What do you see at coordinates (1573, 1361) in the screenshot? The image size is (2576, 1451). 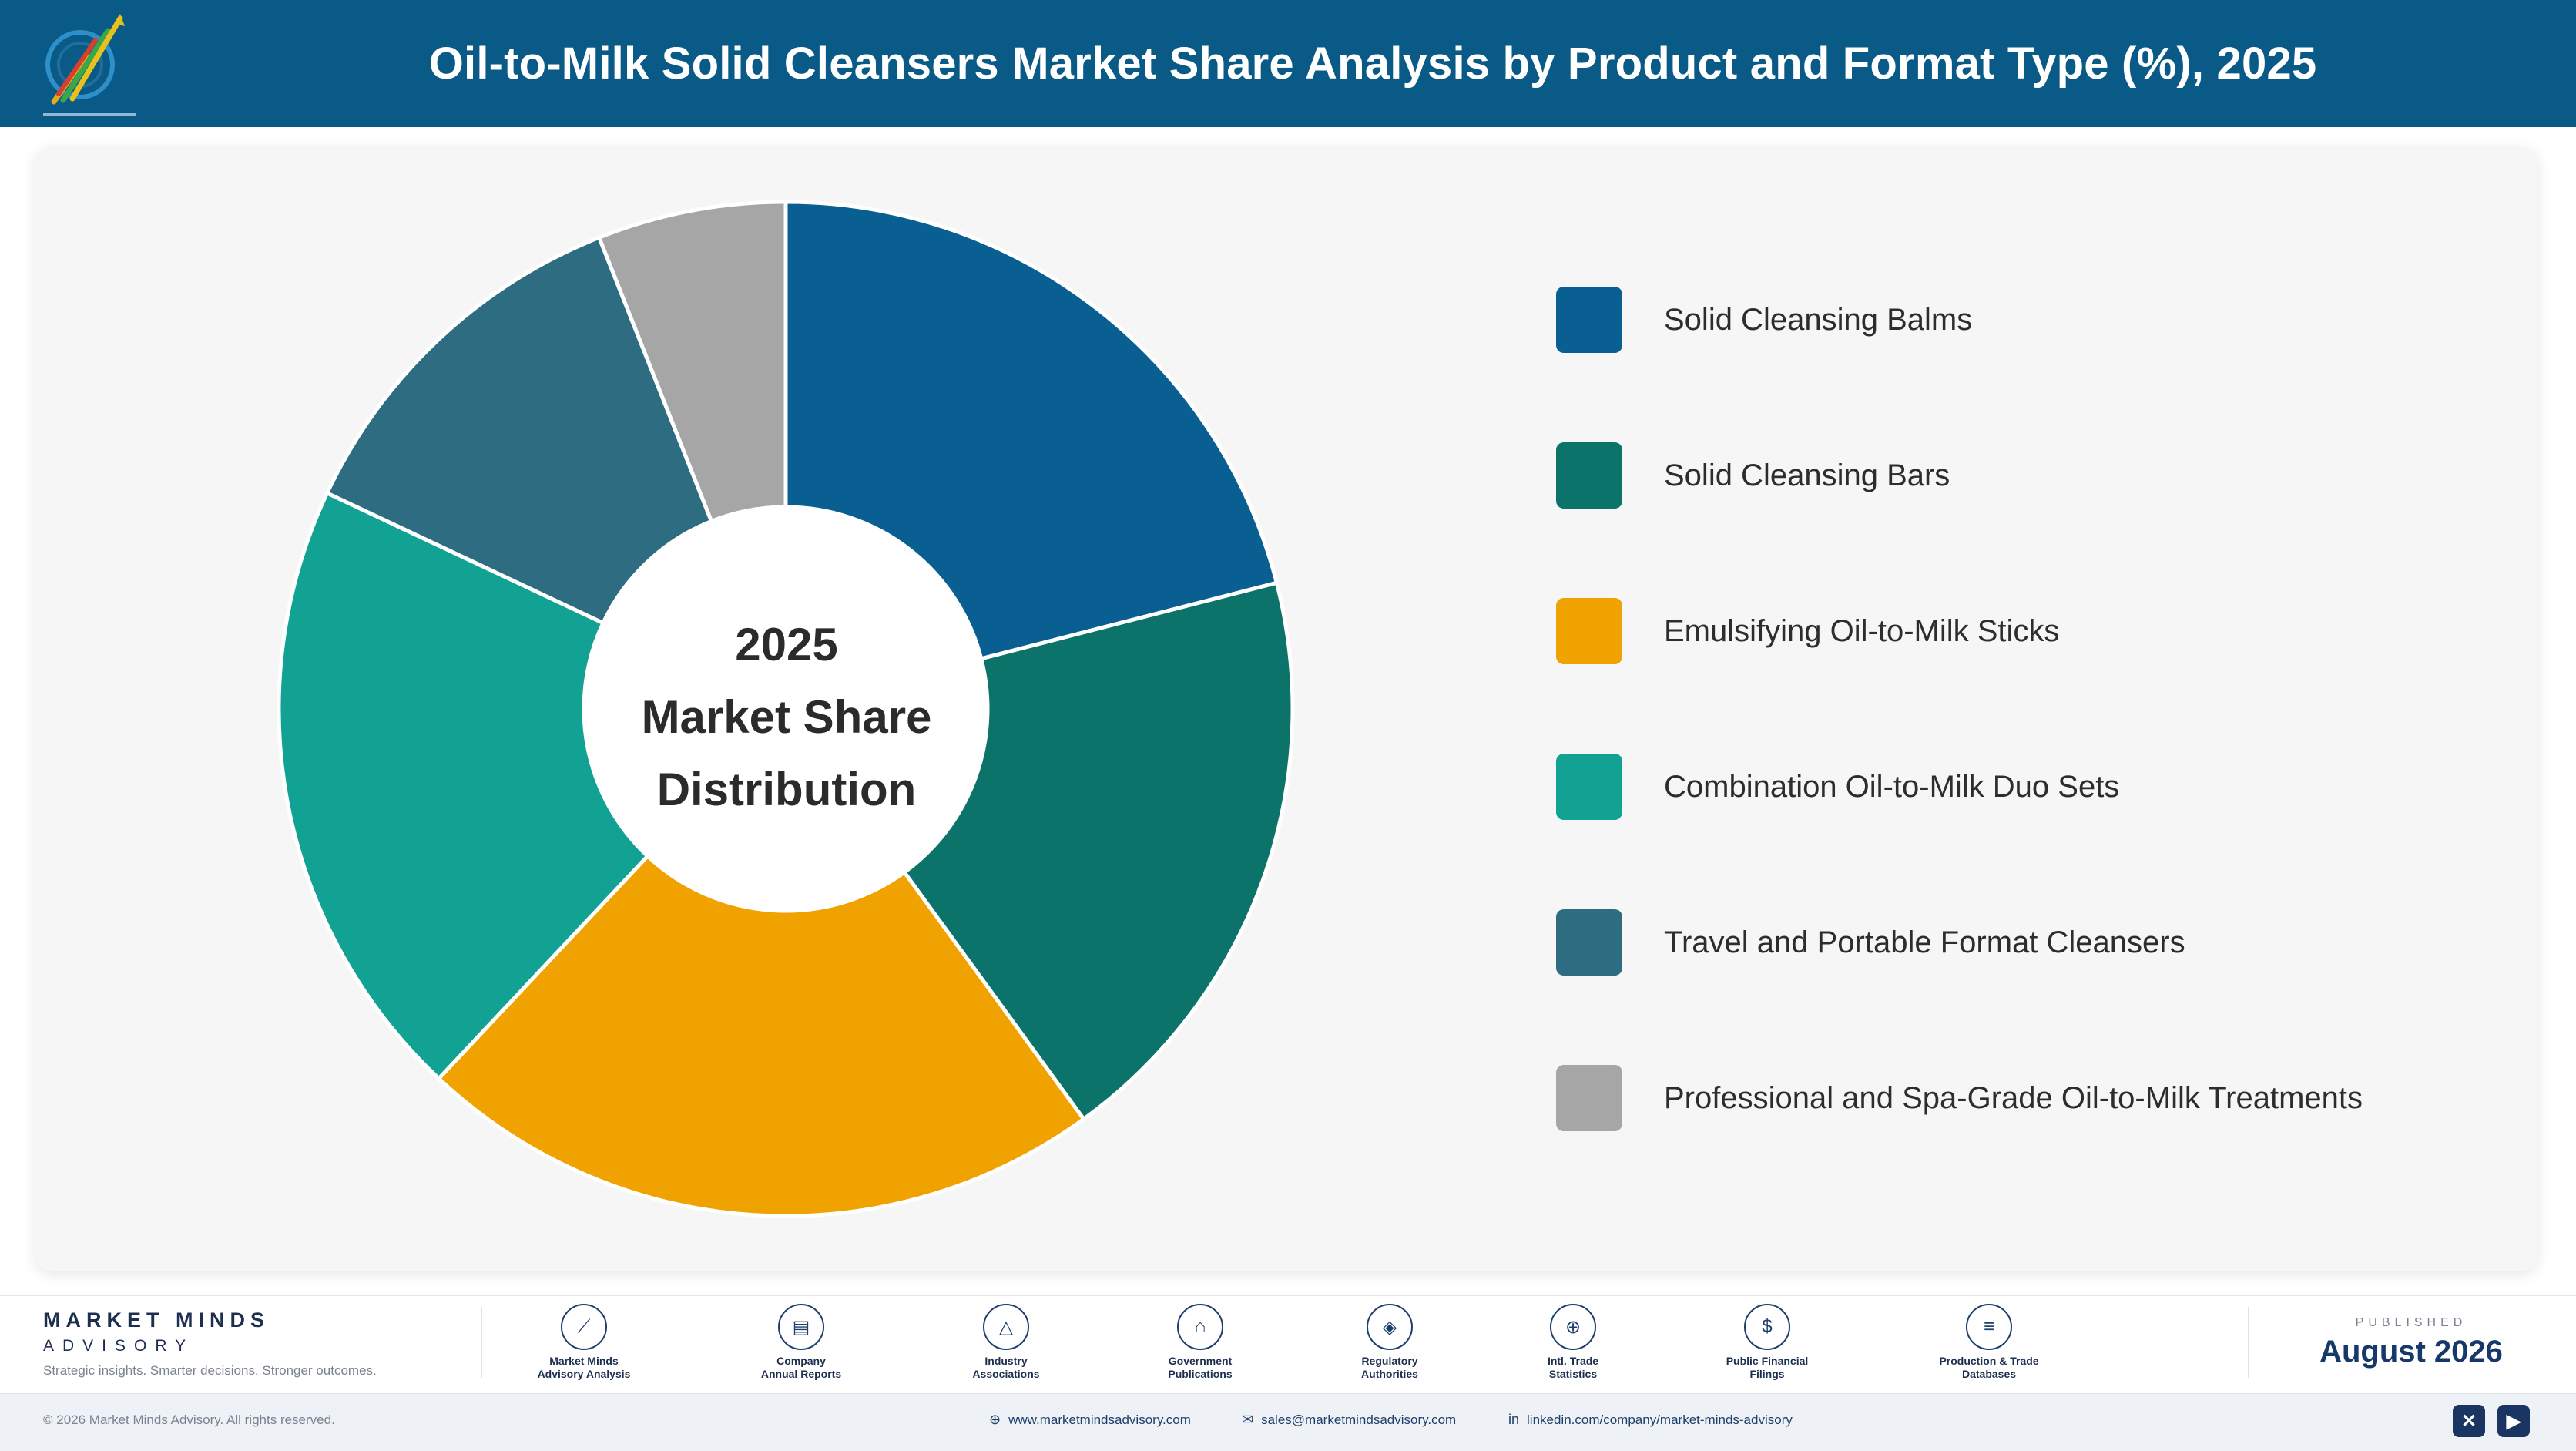 I see `source-label-line1: Intl. Trade` at bounding box center [1573, 1361].